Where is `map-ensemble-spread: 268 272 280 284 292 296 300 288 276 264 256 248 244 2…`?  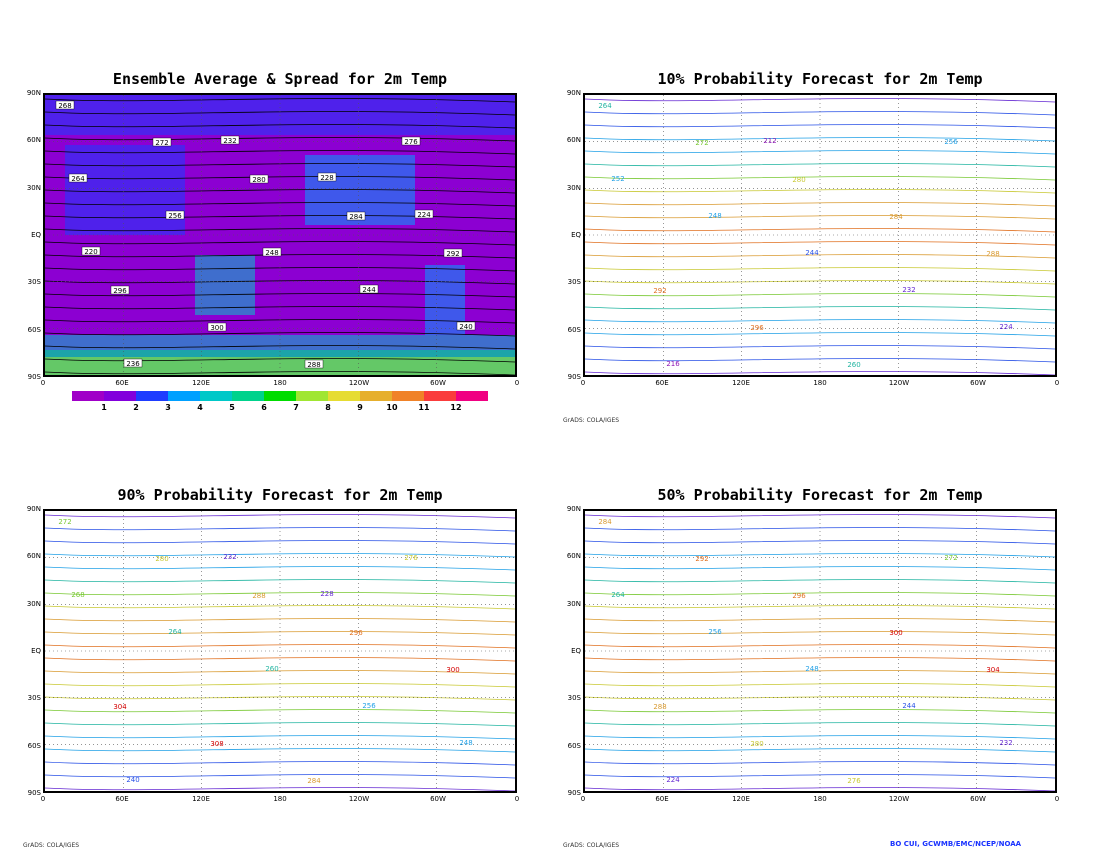
map-ensemble-spread: 268 272 280 284 292 296 300 288 276 264 256 248 244 2… is located at coordinates (280, 235).